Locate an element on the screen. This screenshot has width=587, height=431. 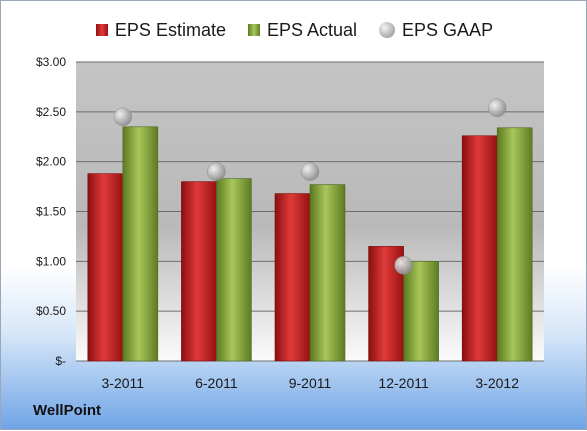
y-tick-label: $3.00 is located at coordinates (51, 62).